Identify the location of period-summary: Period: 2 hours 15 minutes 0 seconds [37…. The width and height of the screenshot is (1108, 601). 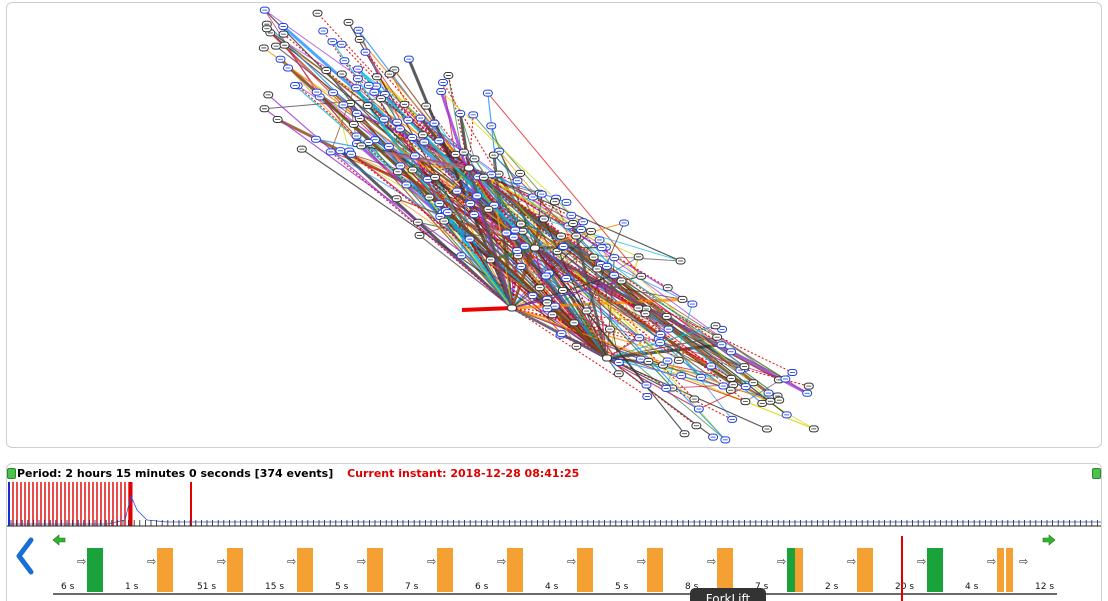
(175, 473).